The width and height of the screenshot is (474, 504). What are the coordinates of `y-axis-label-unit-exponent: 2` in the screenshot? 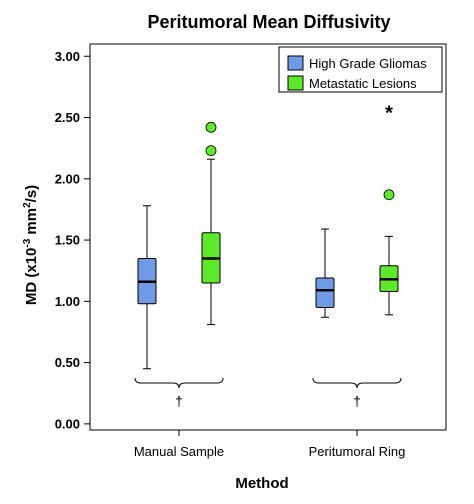 It's located at (27, 205).